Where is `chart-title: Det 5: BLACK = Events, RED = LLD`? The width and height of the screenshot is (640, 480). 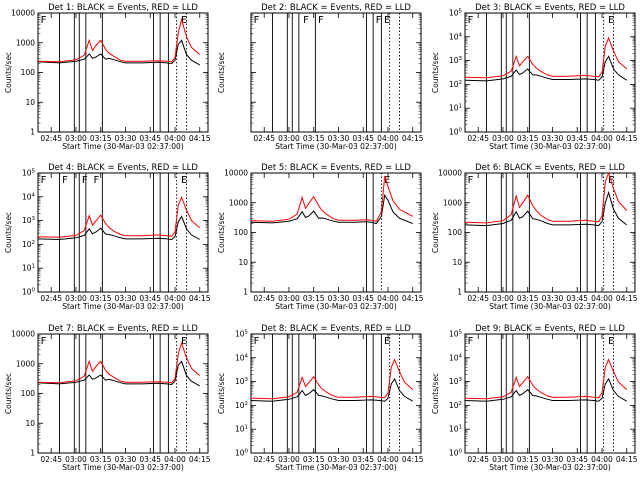 chart-title: Det 5: BLACK = Events, RED = LLD is located at coordinates (336, 168).